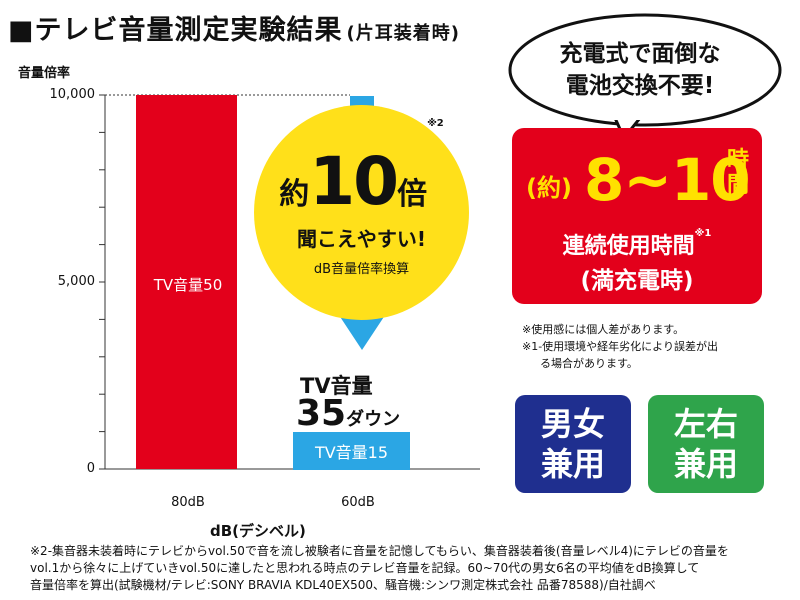  Describe the element at coordinates (412, 194) in the screenshot. I see `callout-suffix: 倍` at that location.